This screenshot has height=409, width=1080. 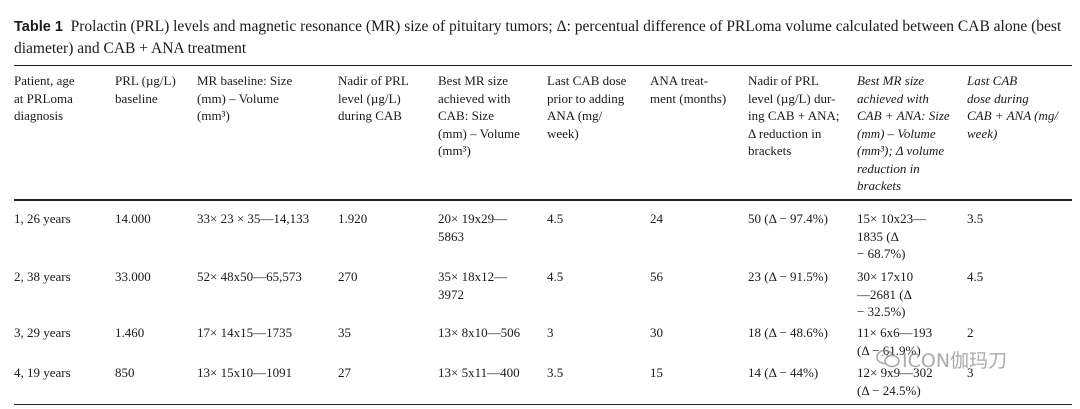 I want to click on table-cell: 30, so click(x=656, y=332).